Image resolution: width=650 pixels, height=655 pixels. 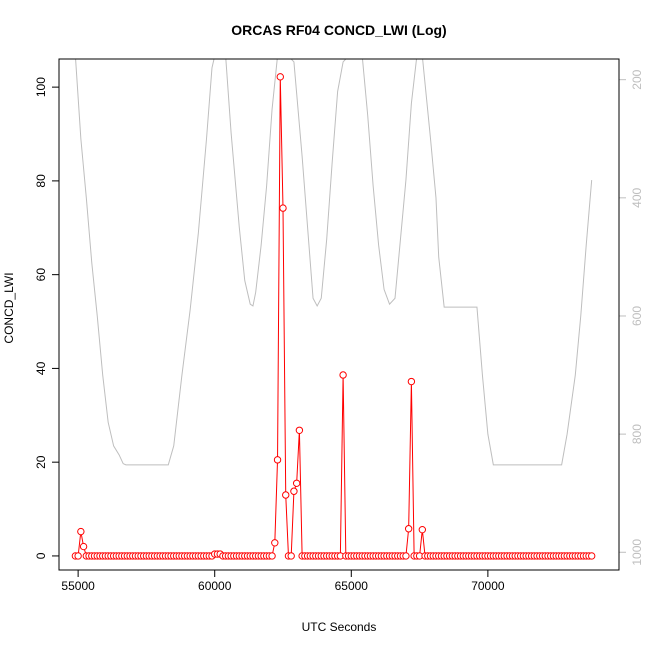 What do you see at coordinates (41, 275) in the screenshot?
I see `y-tick-label: 60` at bounding box center [41, 275].